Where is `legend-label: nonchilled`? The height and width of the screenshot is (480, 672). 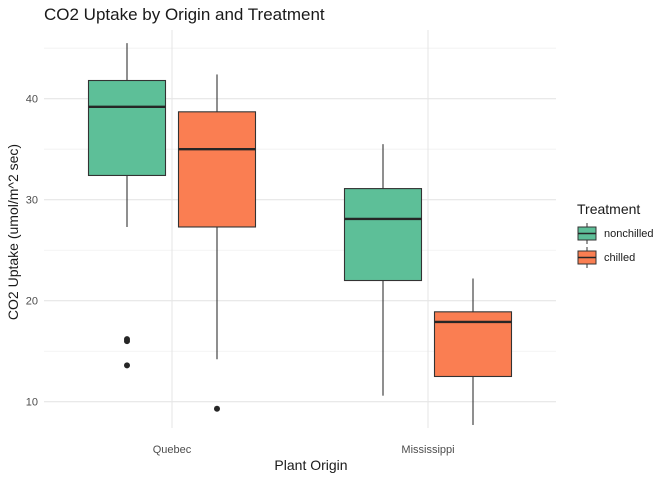 legend-label: nonchilled is located at coordinates (629, 234).